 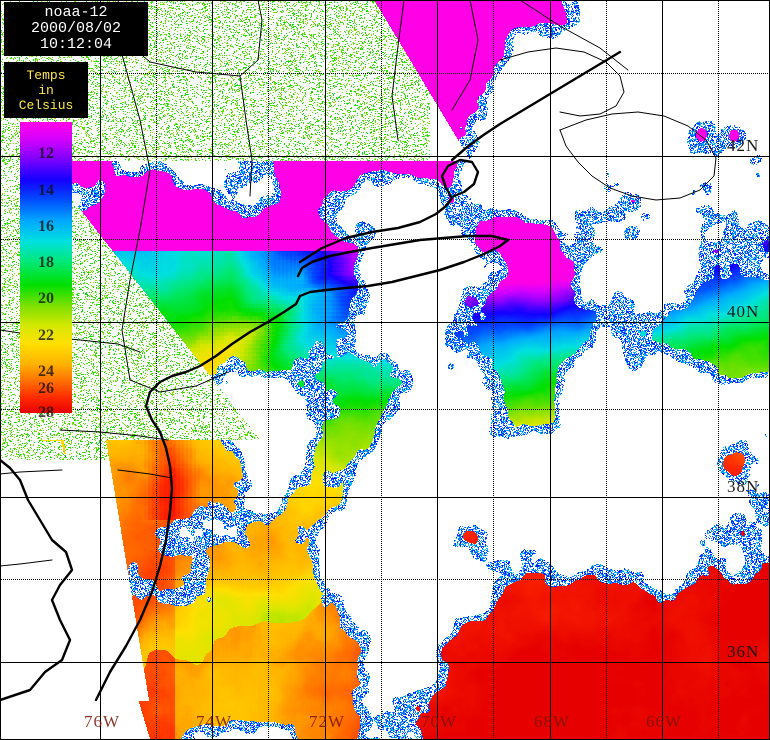 I want to click on longitude-label-74W: 74W, so click(x=214, y=721).